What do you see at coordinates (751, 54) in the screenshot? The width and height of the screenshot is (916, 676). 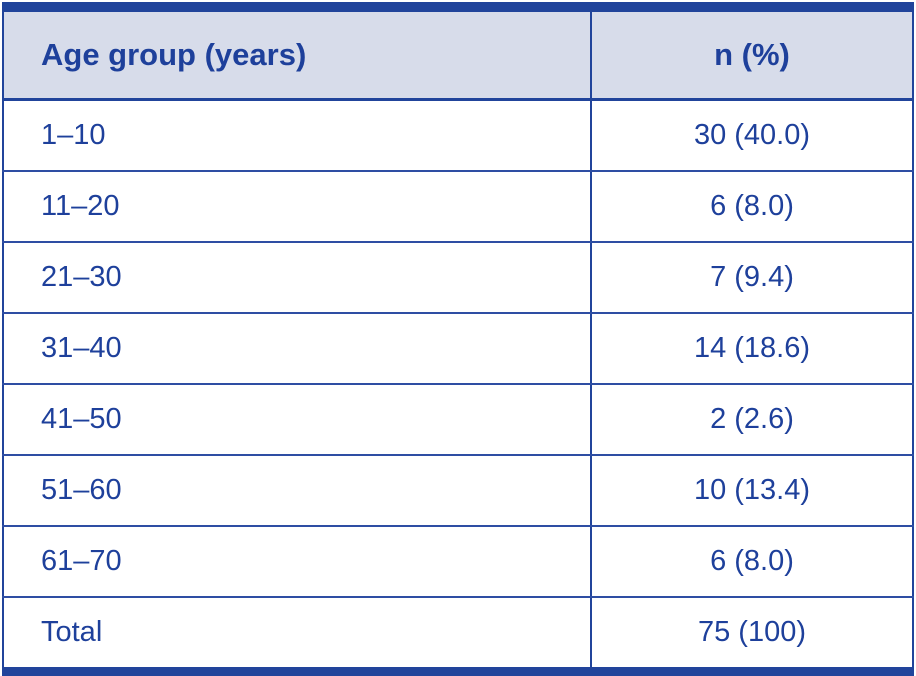 I see `column-header-n-pct: n (%)` at bounding box center [751, 54].